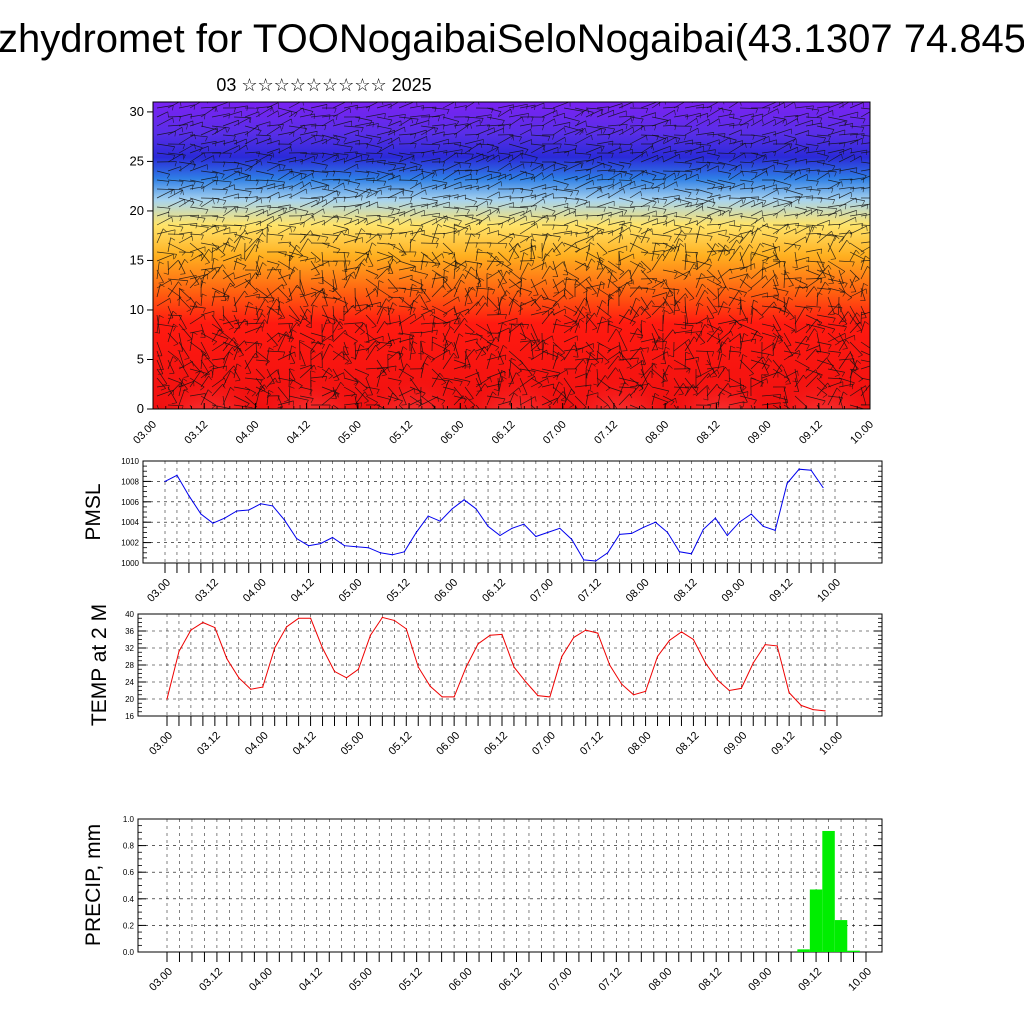 This screenshot has width=1024, height=1024. What do you see at coordinates (494, 591) in the screenshot?
I see `pmsl-x-tick-label: 06.12` at bounding box center [494, 591].